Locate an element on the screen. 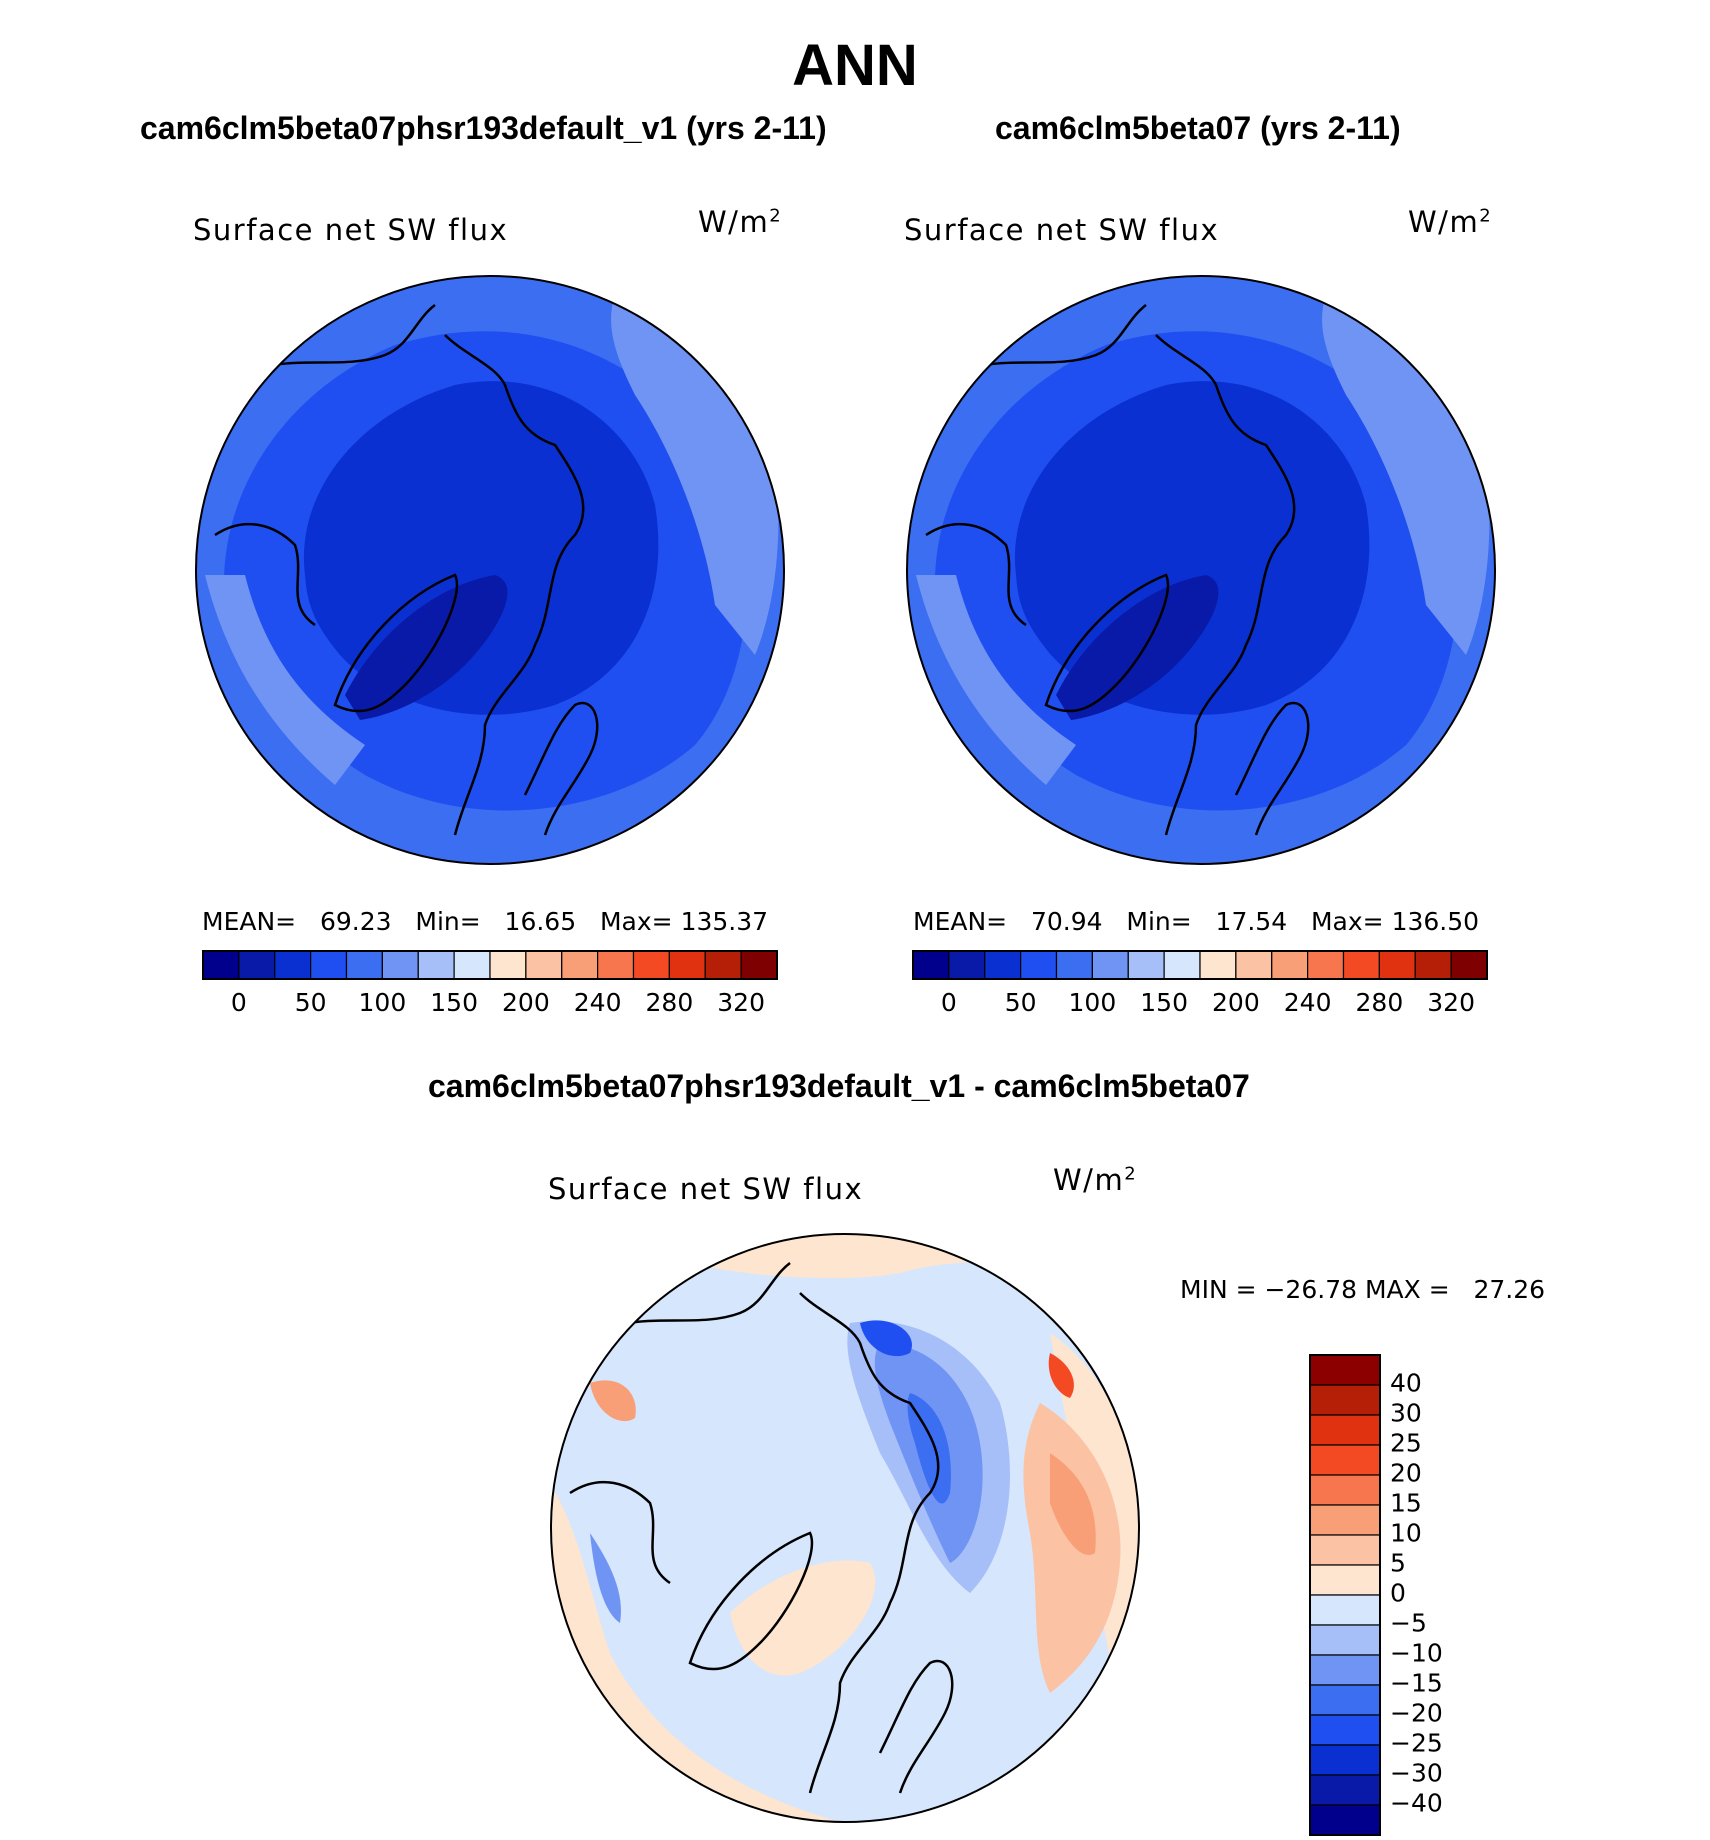  mean-label: MEAN= is located at coordinates (960, 921).